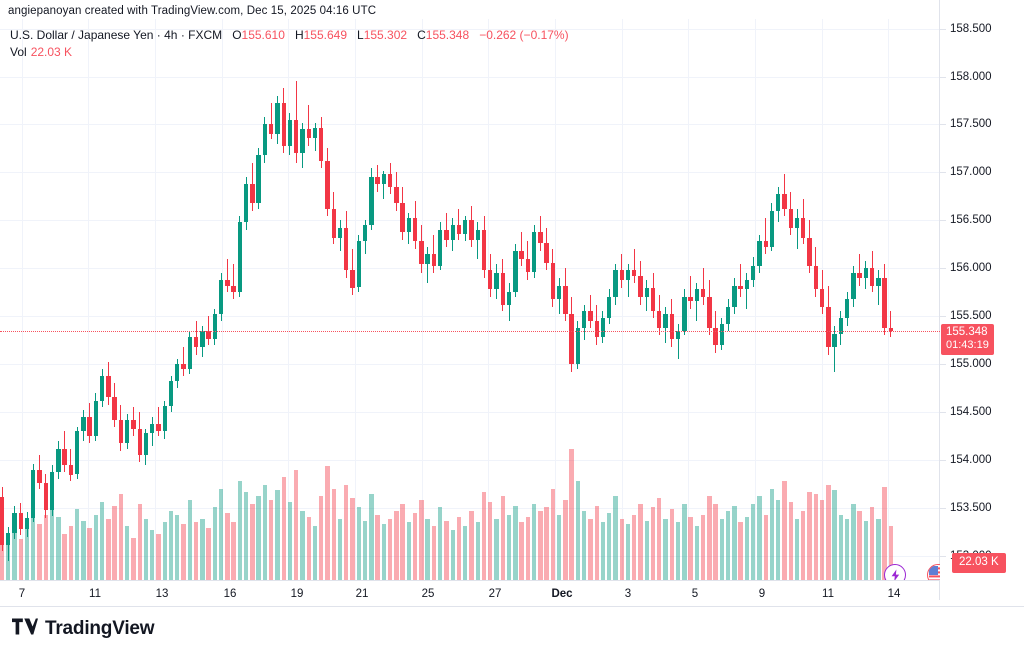 The height and width of the screenshot is (661, 1024). What do you see at coordinates (933, 572) in the screenshot?
I see `us-flag-icon` at bounding box center [933, 572].